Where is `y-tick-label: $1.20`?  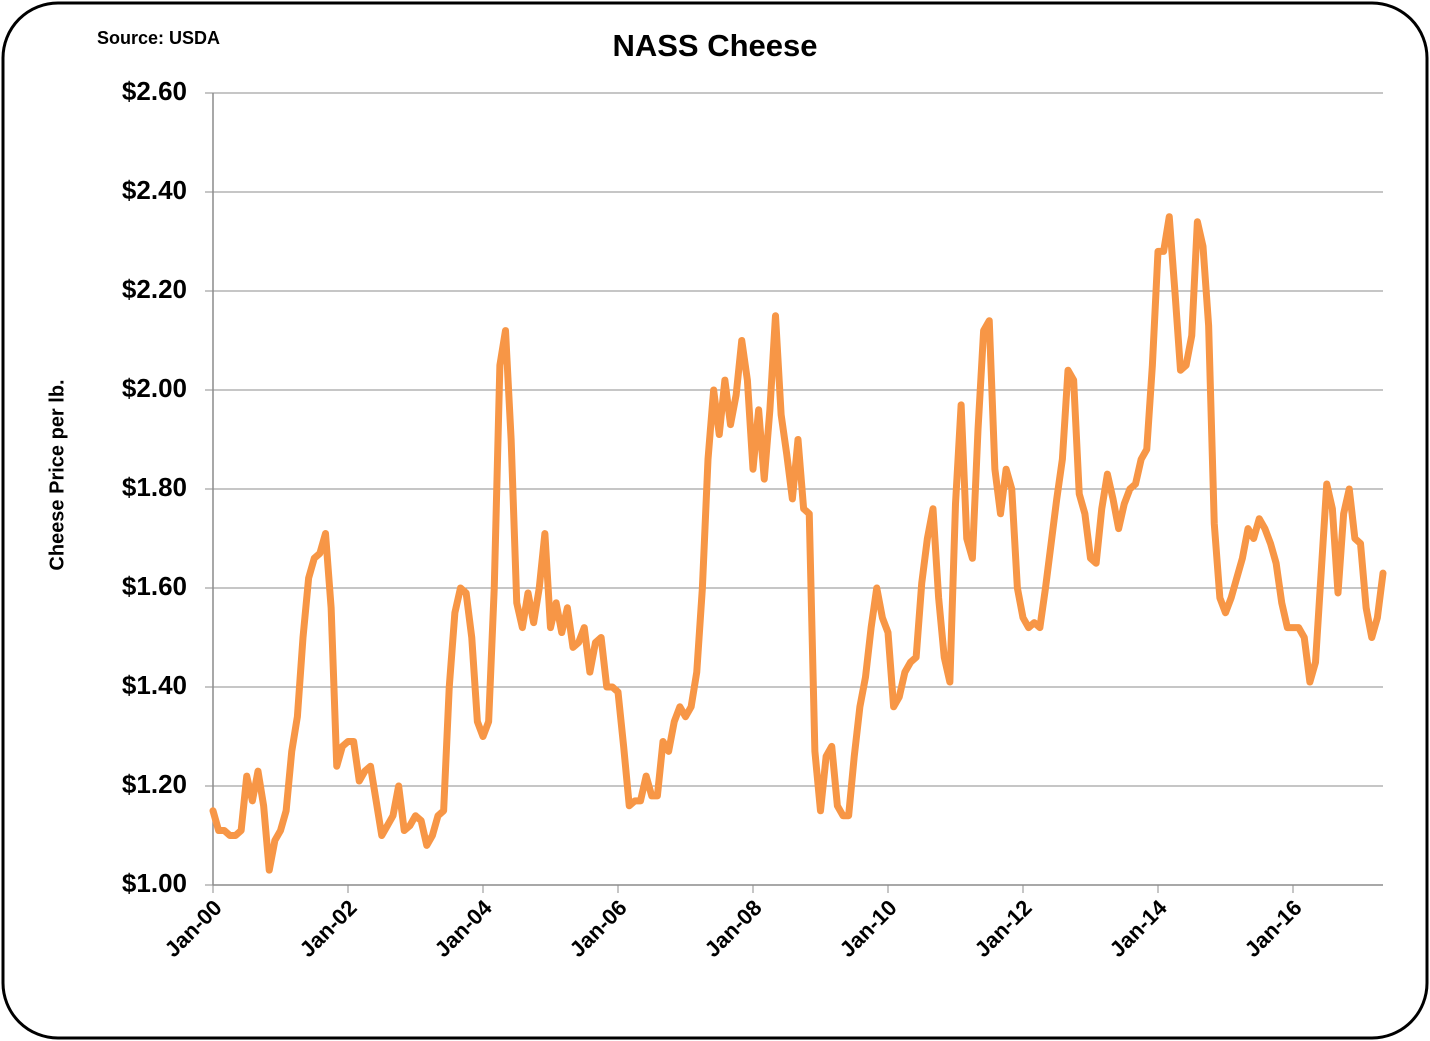 y-tick-label: $1.20 is located at coordinates (154, 784).